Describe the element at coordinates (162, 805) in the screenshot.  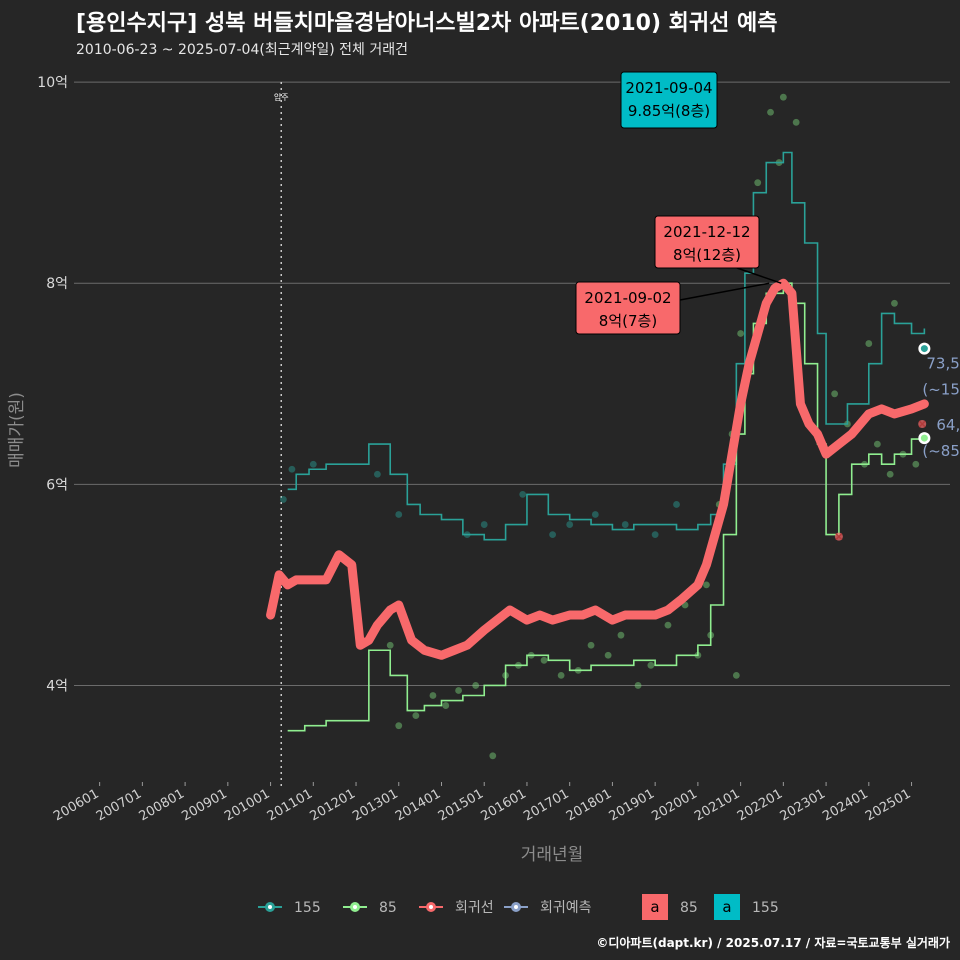
I see `x-tick-label: 200801` at that location.